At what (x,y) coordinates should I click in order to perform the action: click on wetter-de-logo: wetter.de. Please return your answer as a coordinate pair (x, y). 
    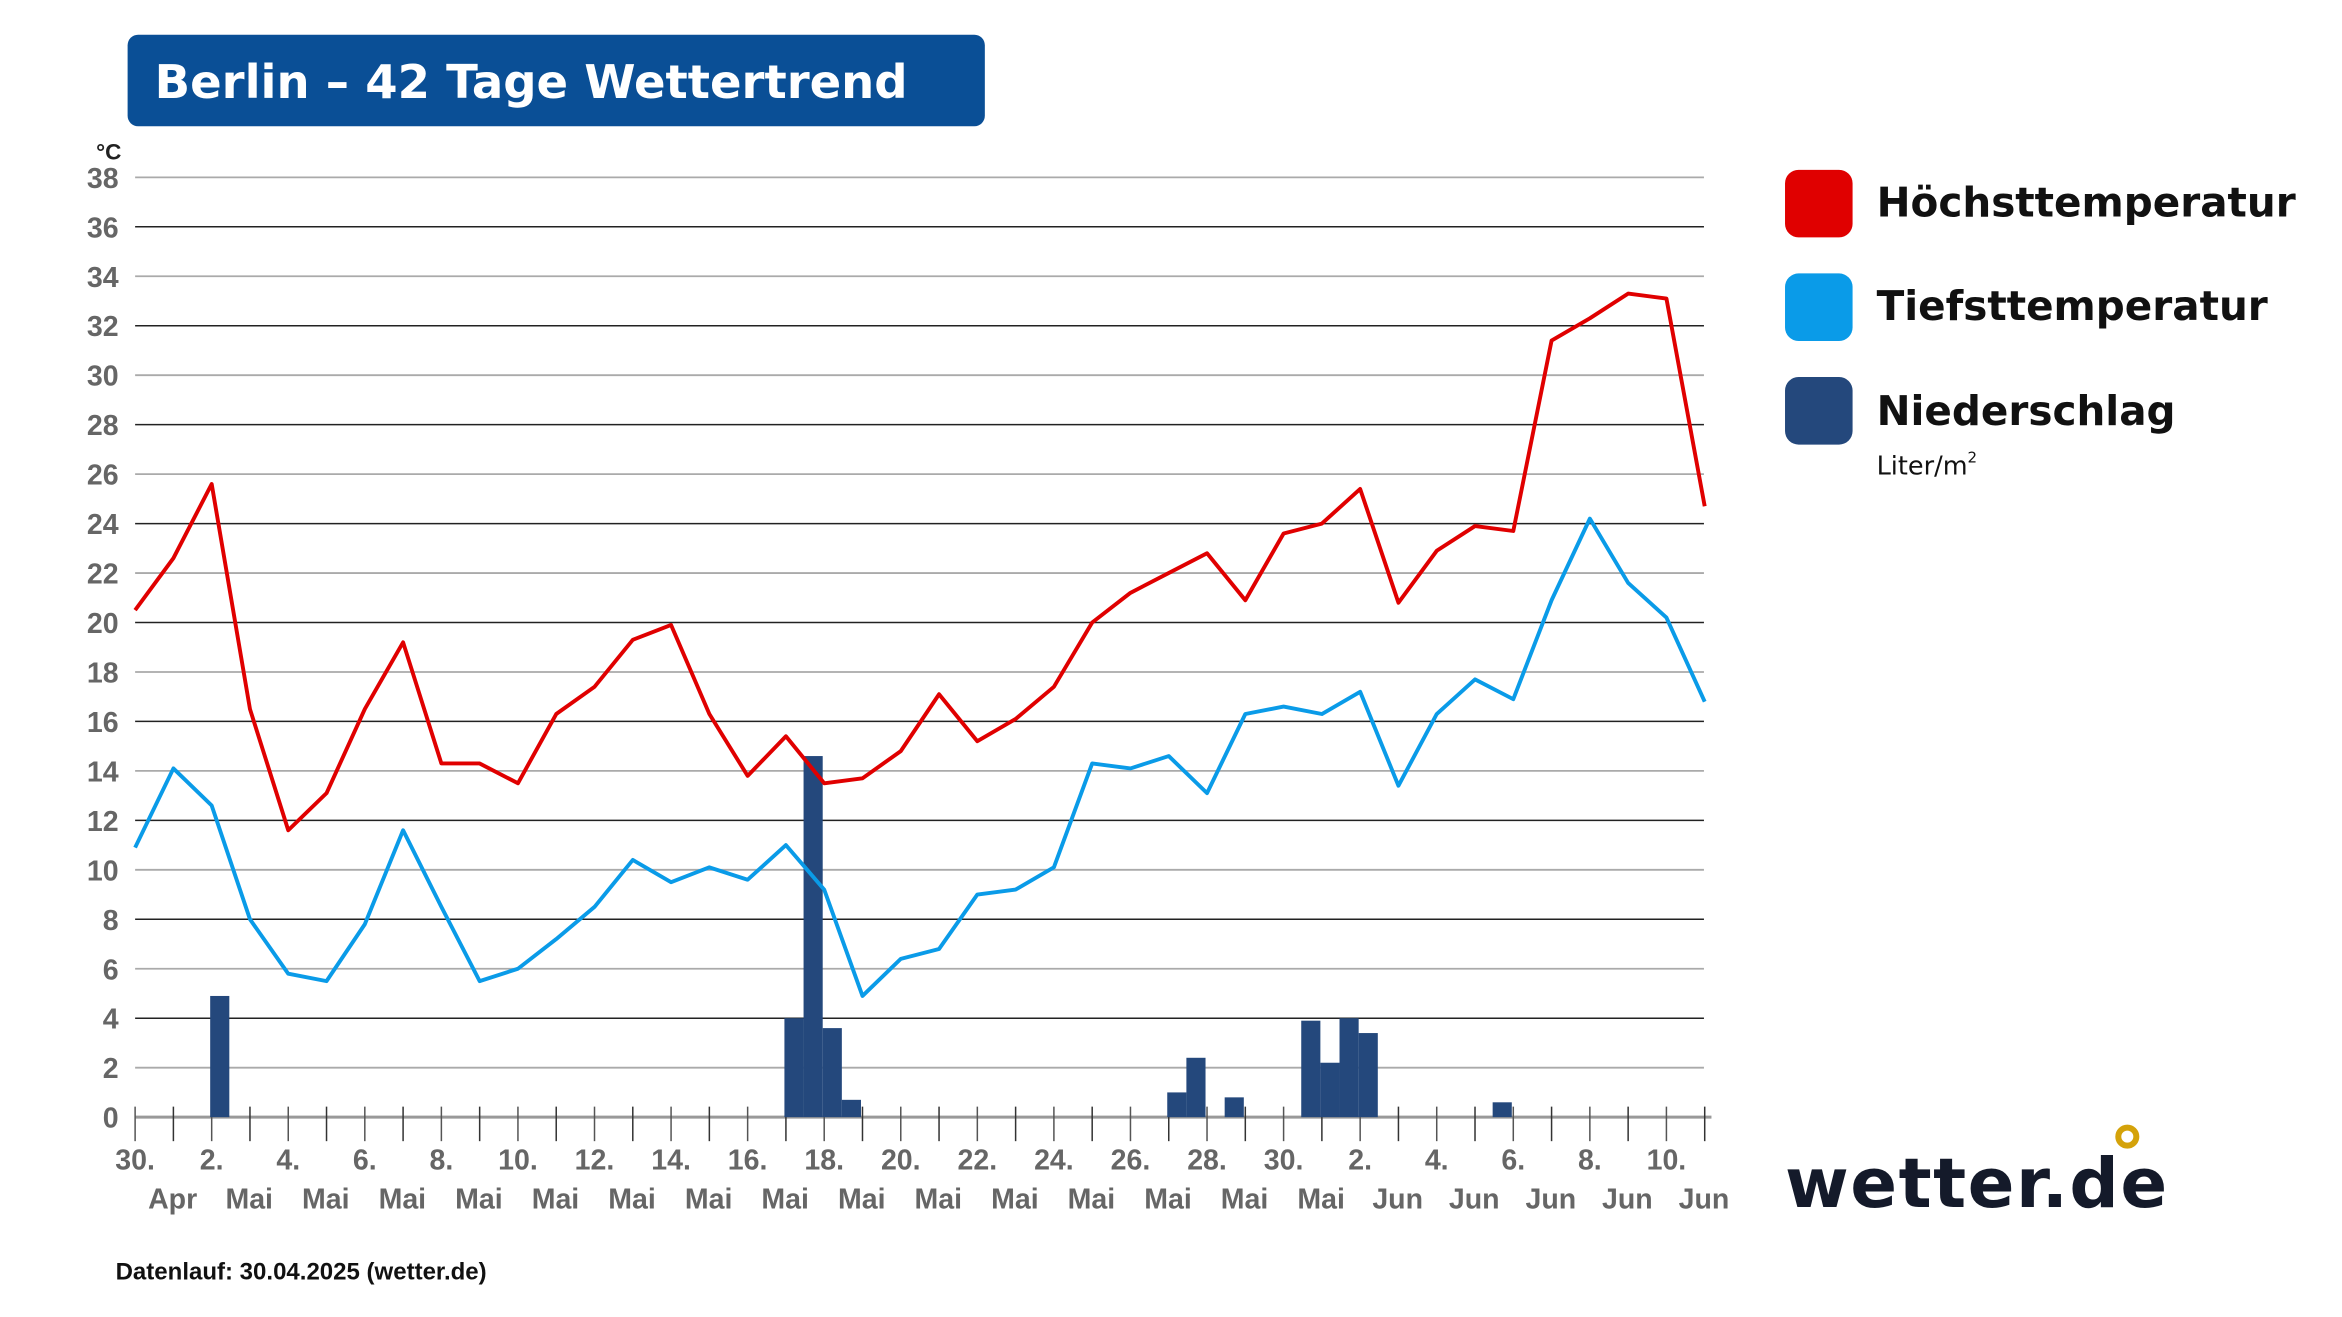
    Looking at the image, I should click on (1977, 1174).